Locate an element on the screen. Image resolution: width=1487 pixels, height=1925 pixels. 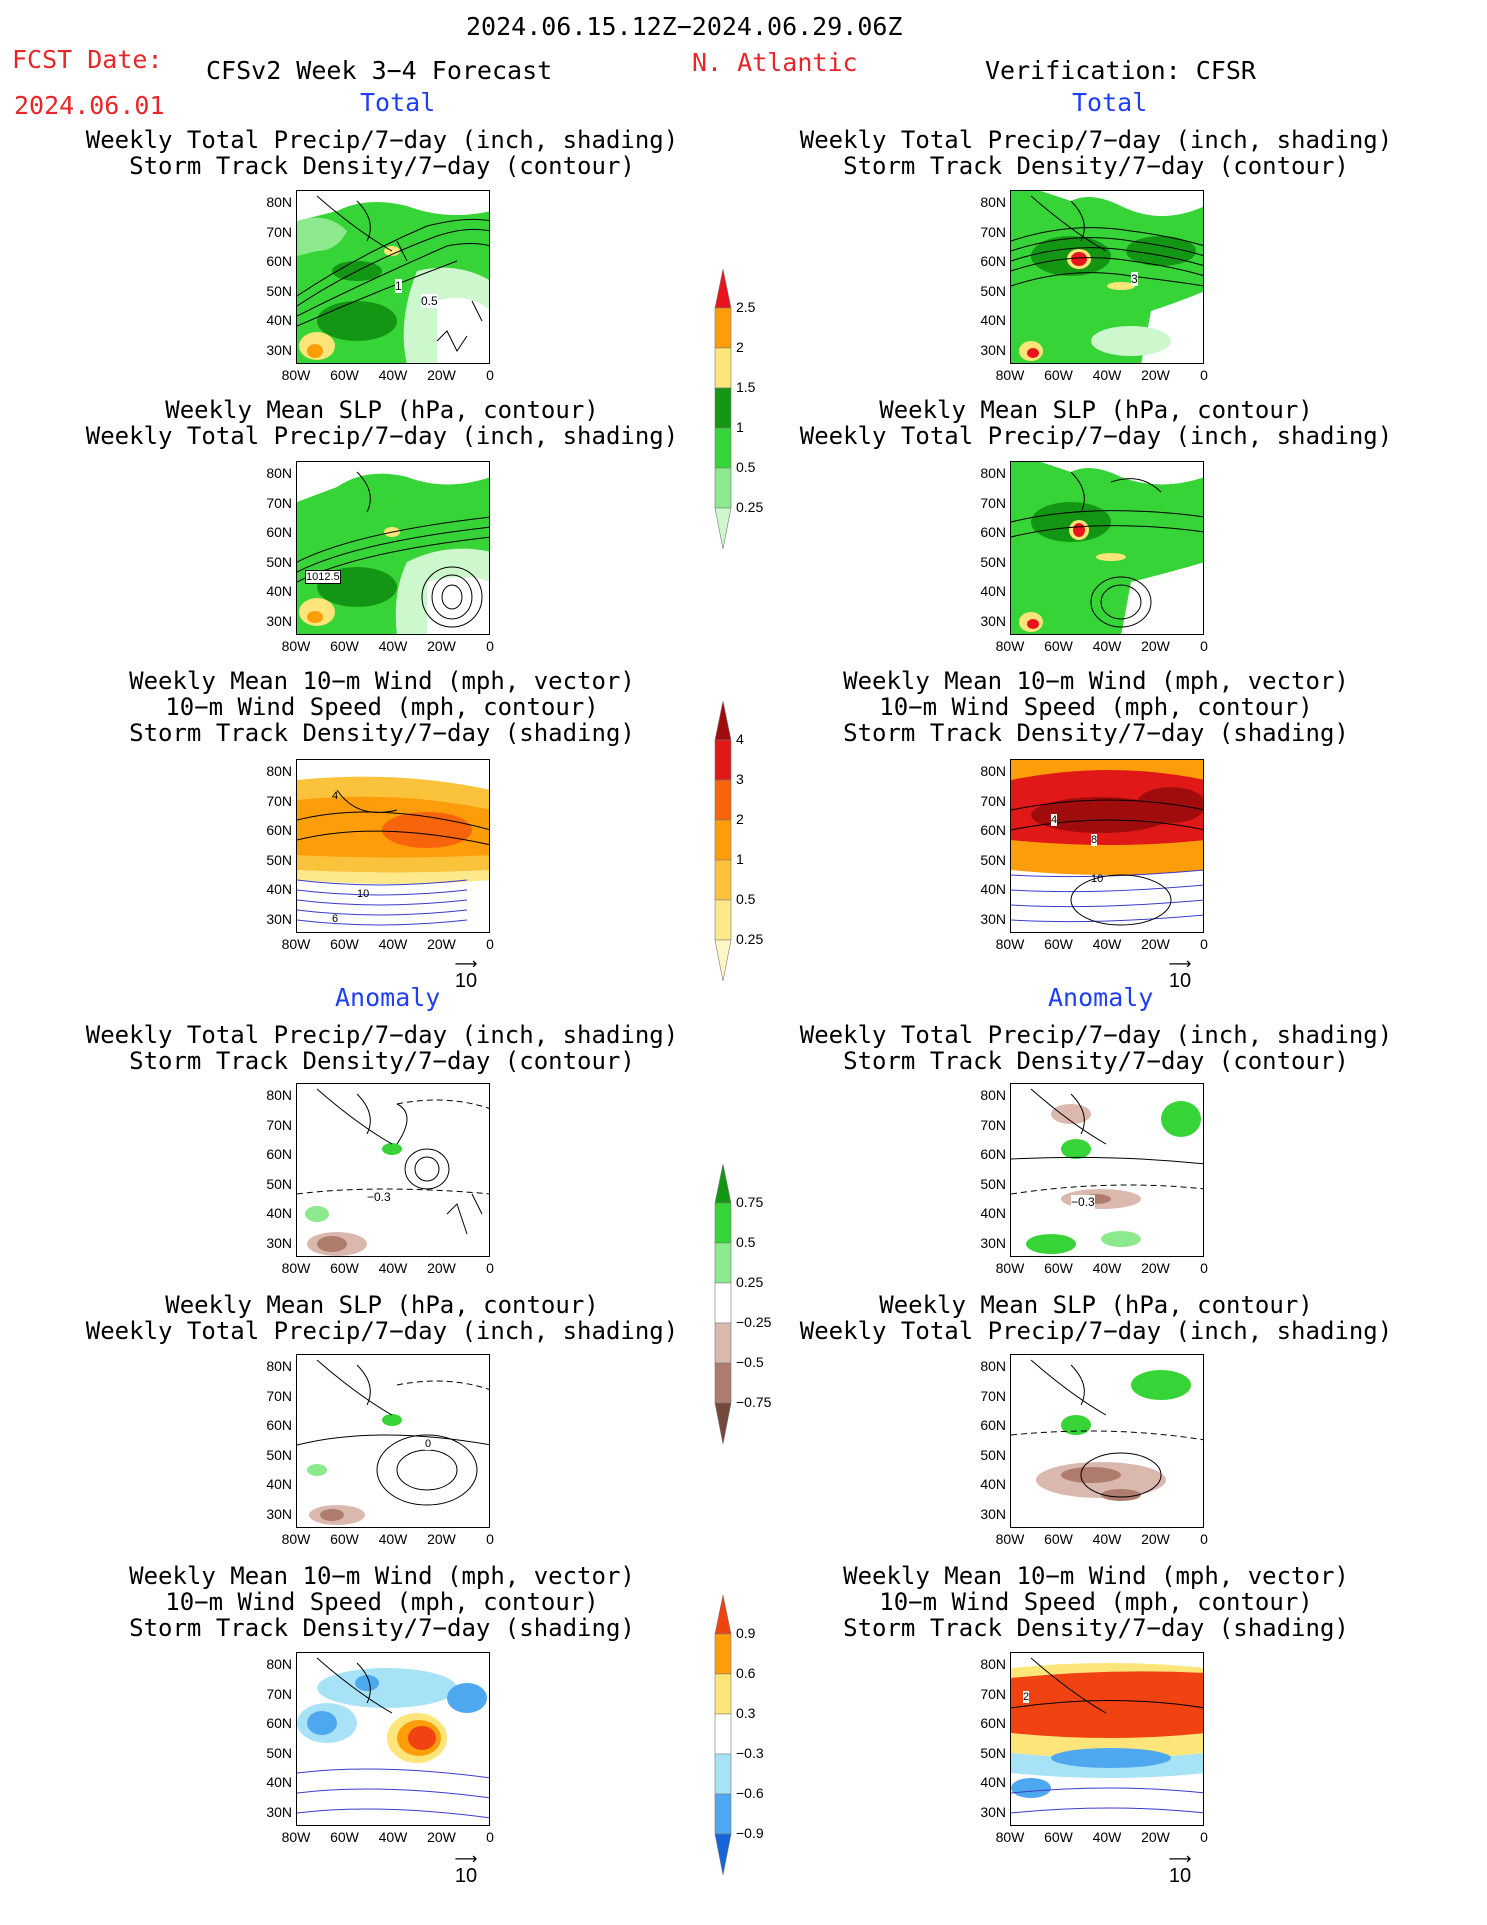
map-fcst-anom-wind-storm is located at coordinates (393, 1739).